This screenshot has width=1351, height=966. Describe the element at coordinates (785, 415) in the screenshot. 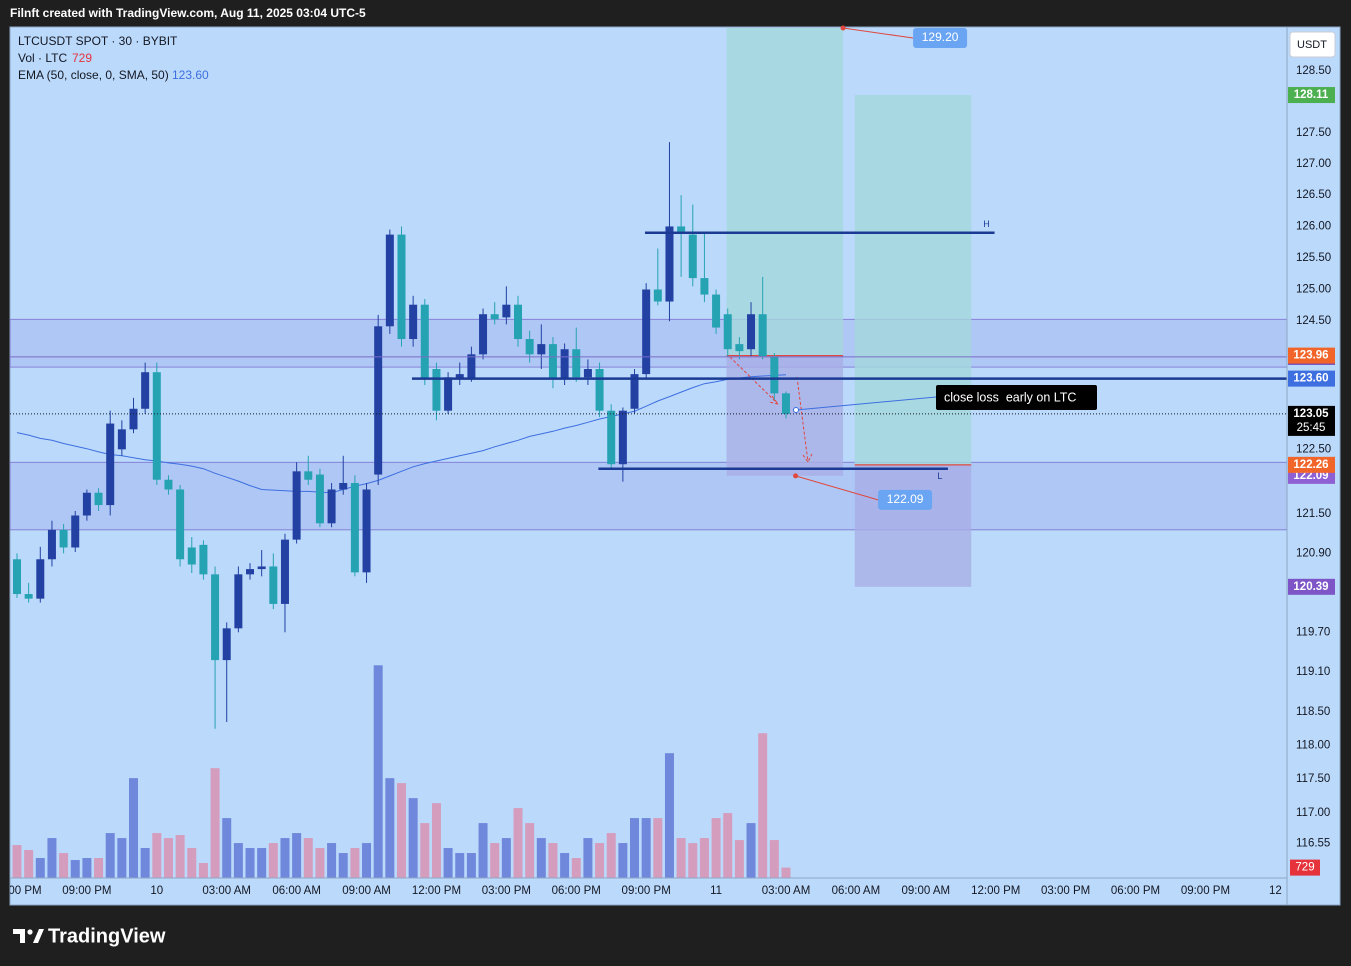

I see `stop-zone` at that location.